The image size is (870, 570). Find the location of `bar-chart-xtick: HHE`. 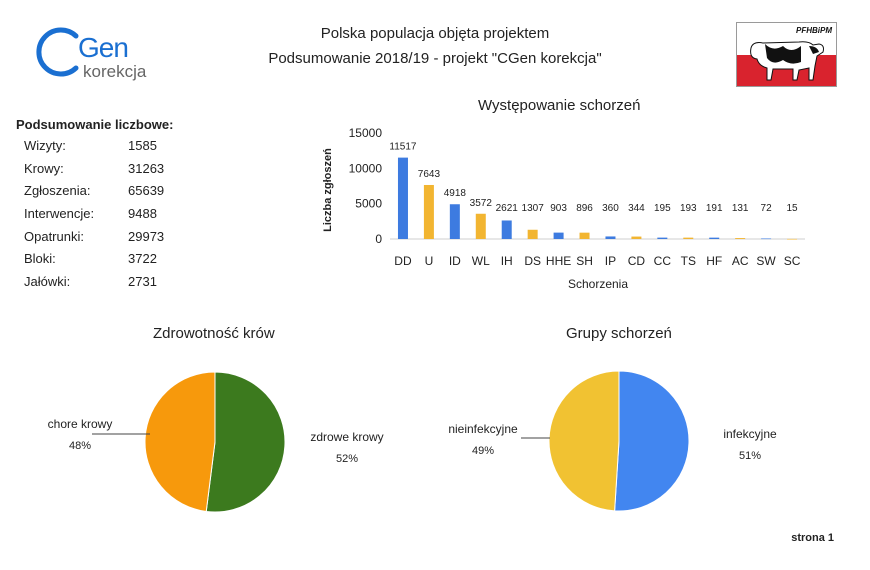

bar-chart-xtick: HHE is located at coordinates (558, 261).